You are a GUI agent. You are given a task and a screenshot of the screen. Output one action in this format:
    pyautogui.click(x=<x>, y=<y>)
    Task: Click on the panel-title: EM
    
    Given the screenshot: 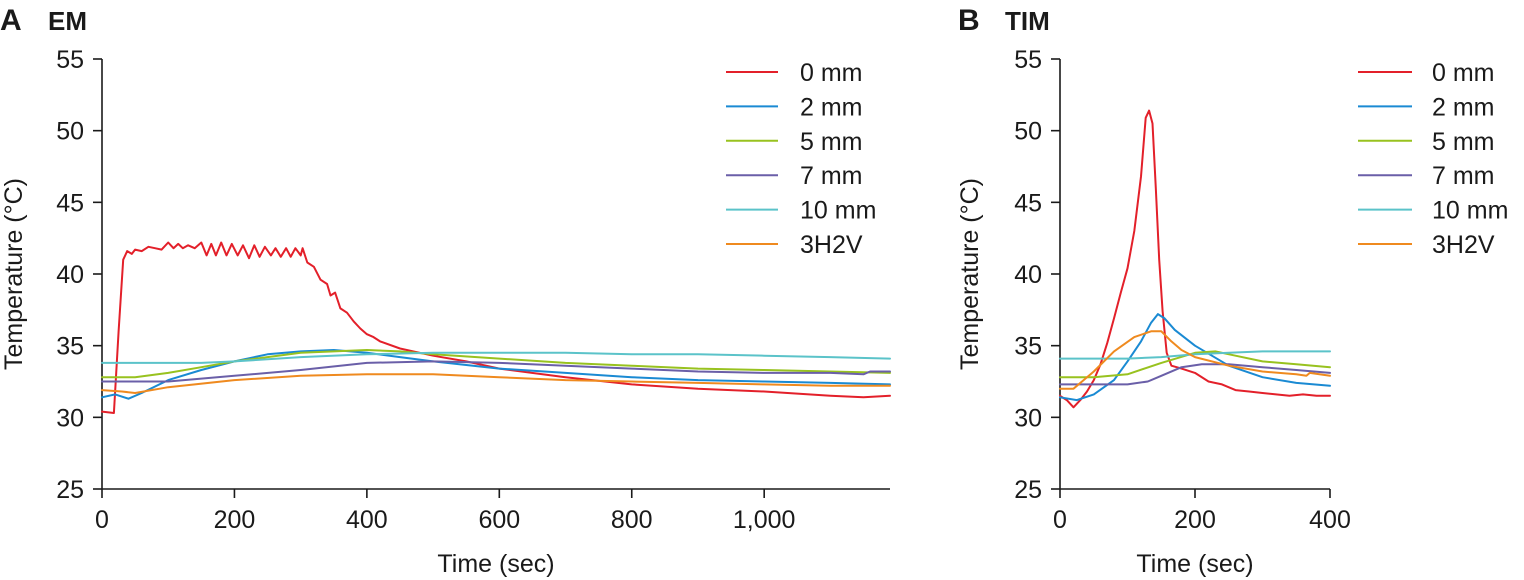 What is the action you would take?
    pyautogui.click(x=67, y=21)
    